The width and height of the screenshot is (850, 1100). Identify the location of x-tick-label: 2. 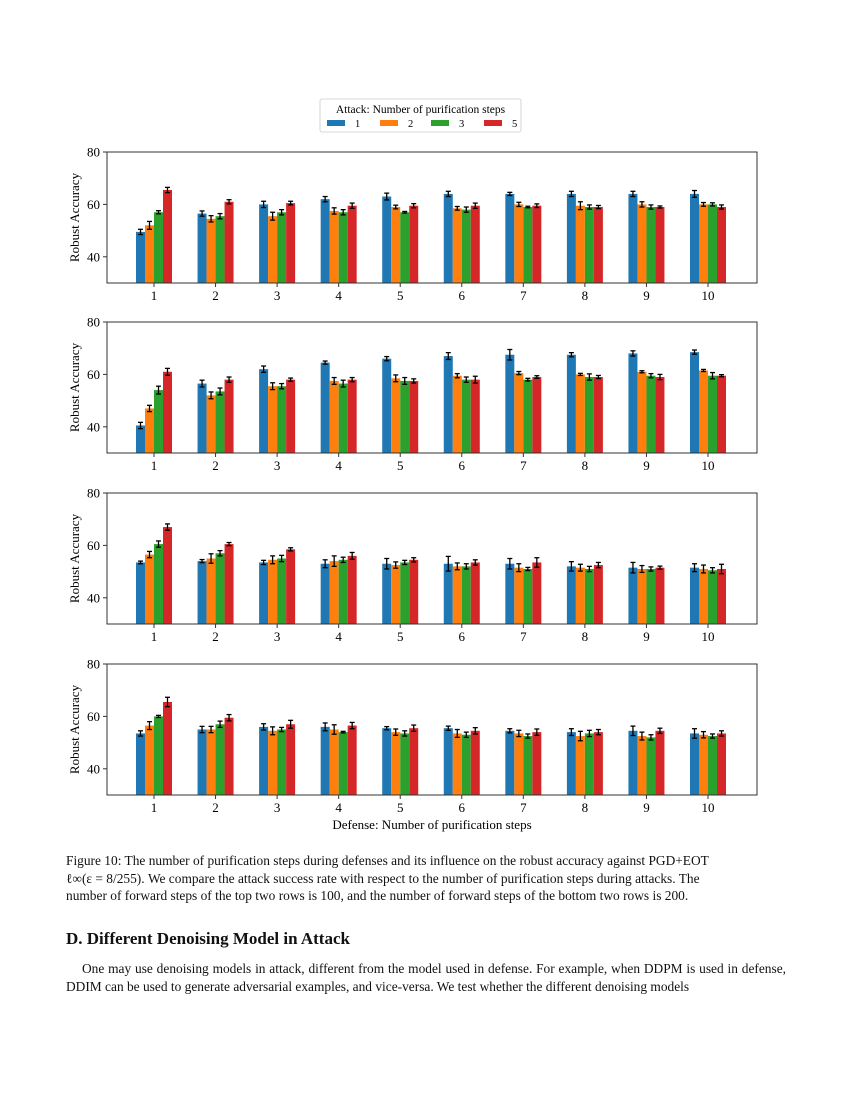
(215, 465).